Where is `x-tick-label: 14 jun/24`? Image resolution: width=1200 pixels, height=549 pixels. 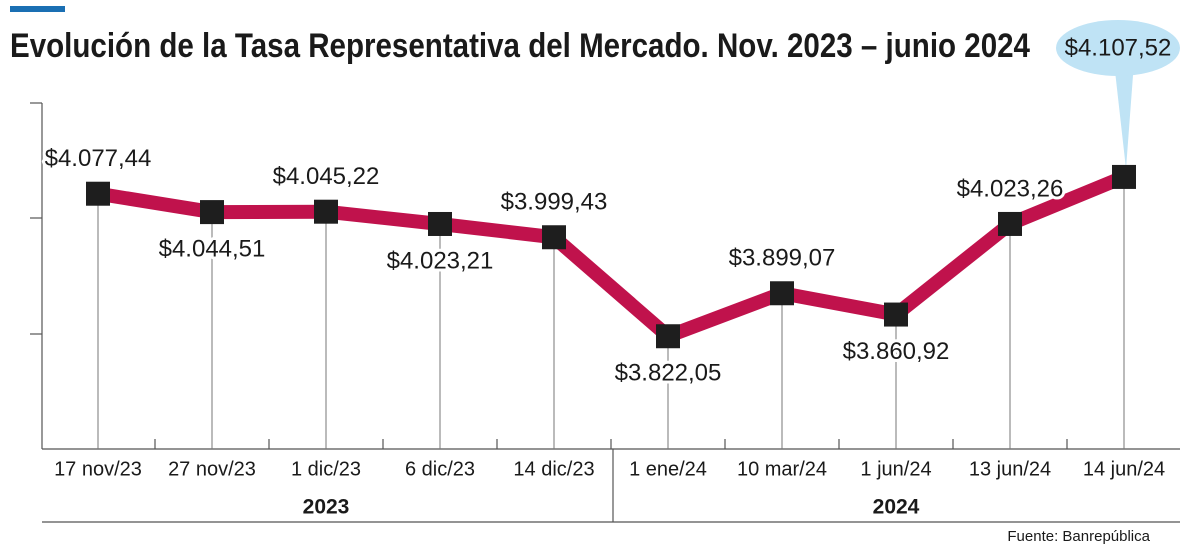
x-tick-label: 14 jun/24 is located at coordinates (1124, 469).